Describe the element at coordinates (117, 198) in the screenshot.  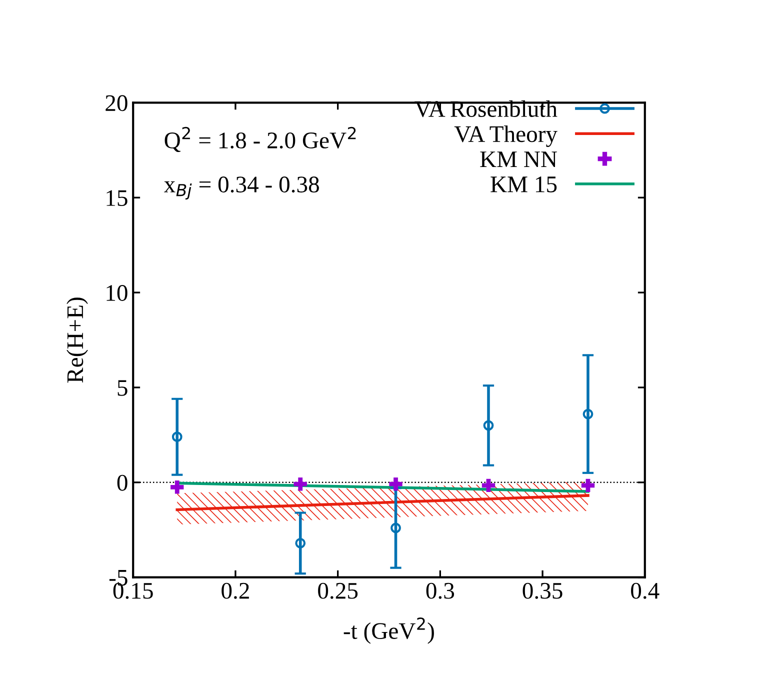
I see `y-tick-label: 15` at that location.